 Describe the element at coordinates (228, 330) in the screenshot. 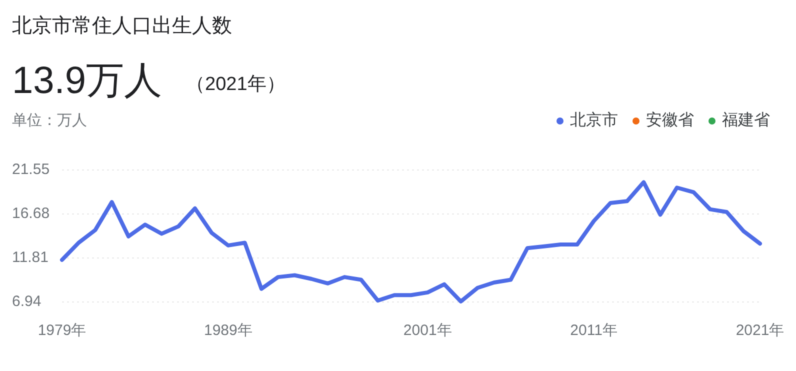

I see `x-tick-label: 1989年` at that location.